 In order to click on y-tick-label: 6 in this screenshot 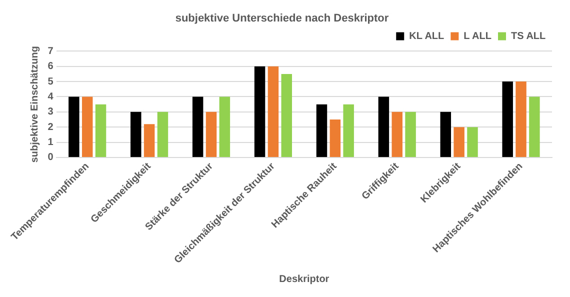, I will do `click(51, 66)`.